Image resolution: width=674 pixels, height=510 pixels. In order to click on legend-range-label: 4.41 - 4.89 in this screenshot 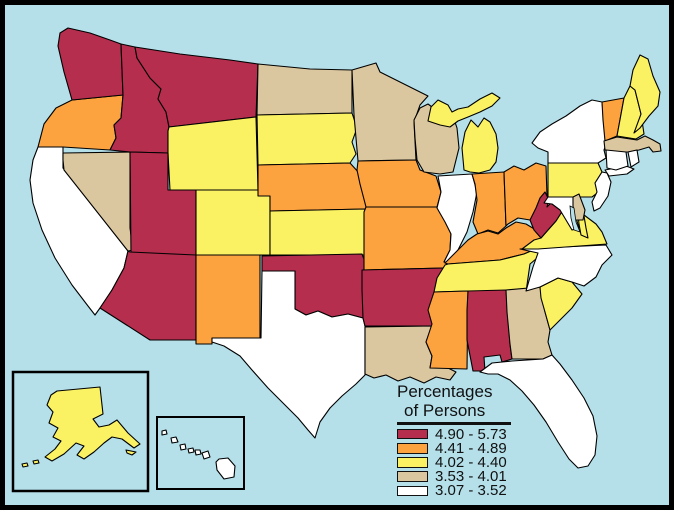, I will do `click(471, 448)`.